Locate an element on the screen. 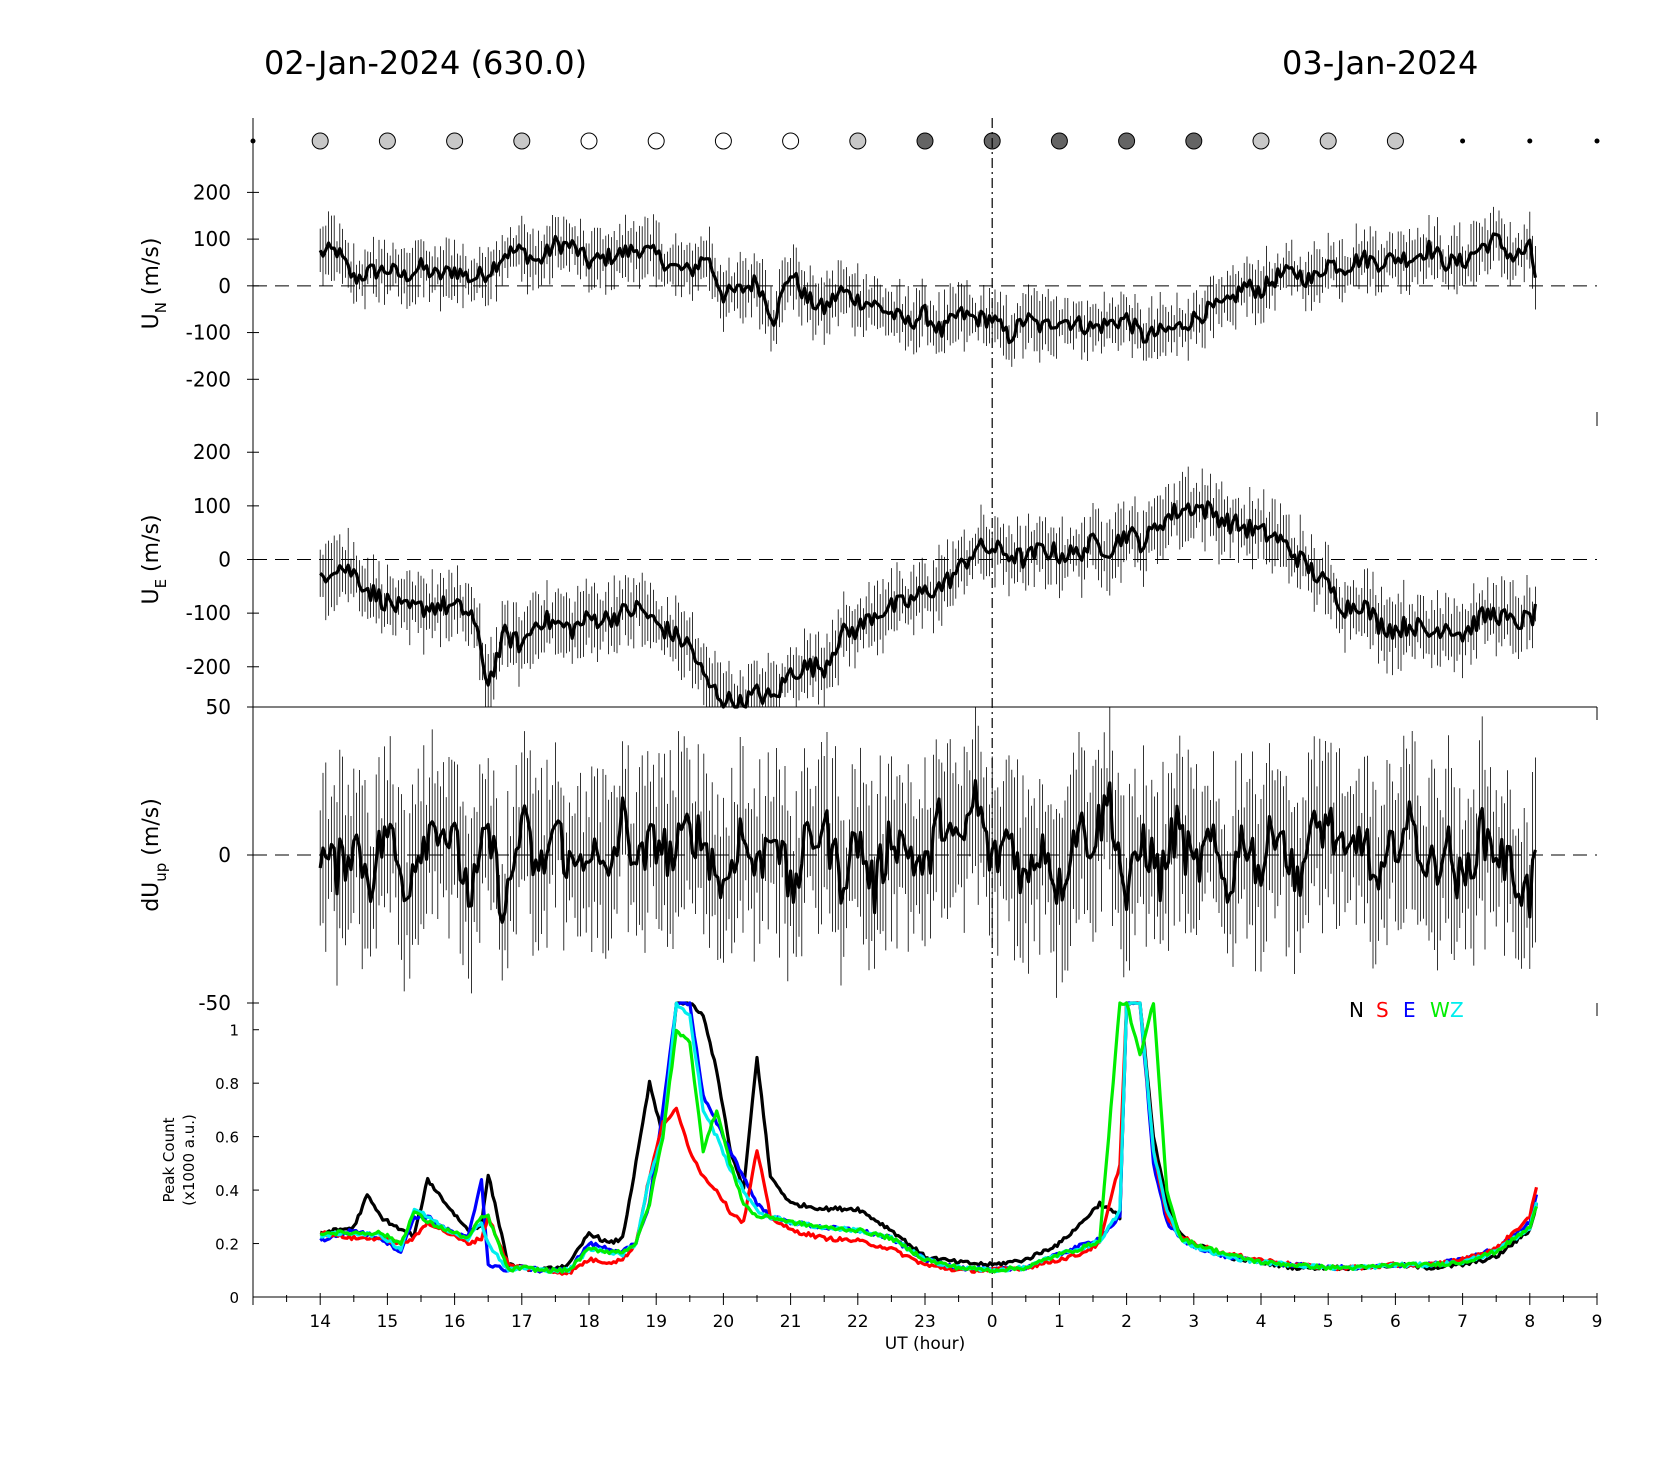 The height and width of the screenshot is (1458, 1667). date-title-left: 02-Jan-2024 (630.0) is located at coordinates (426, 63).